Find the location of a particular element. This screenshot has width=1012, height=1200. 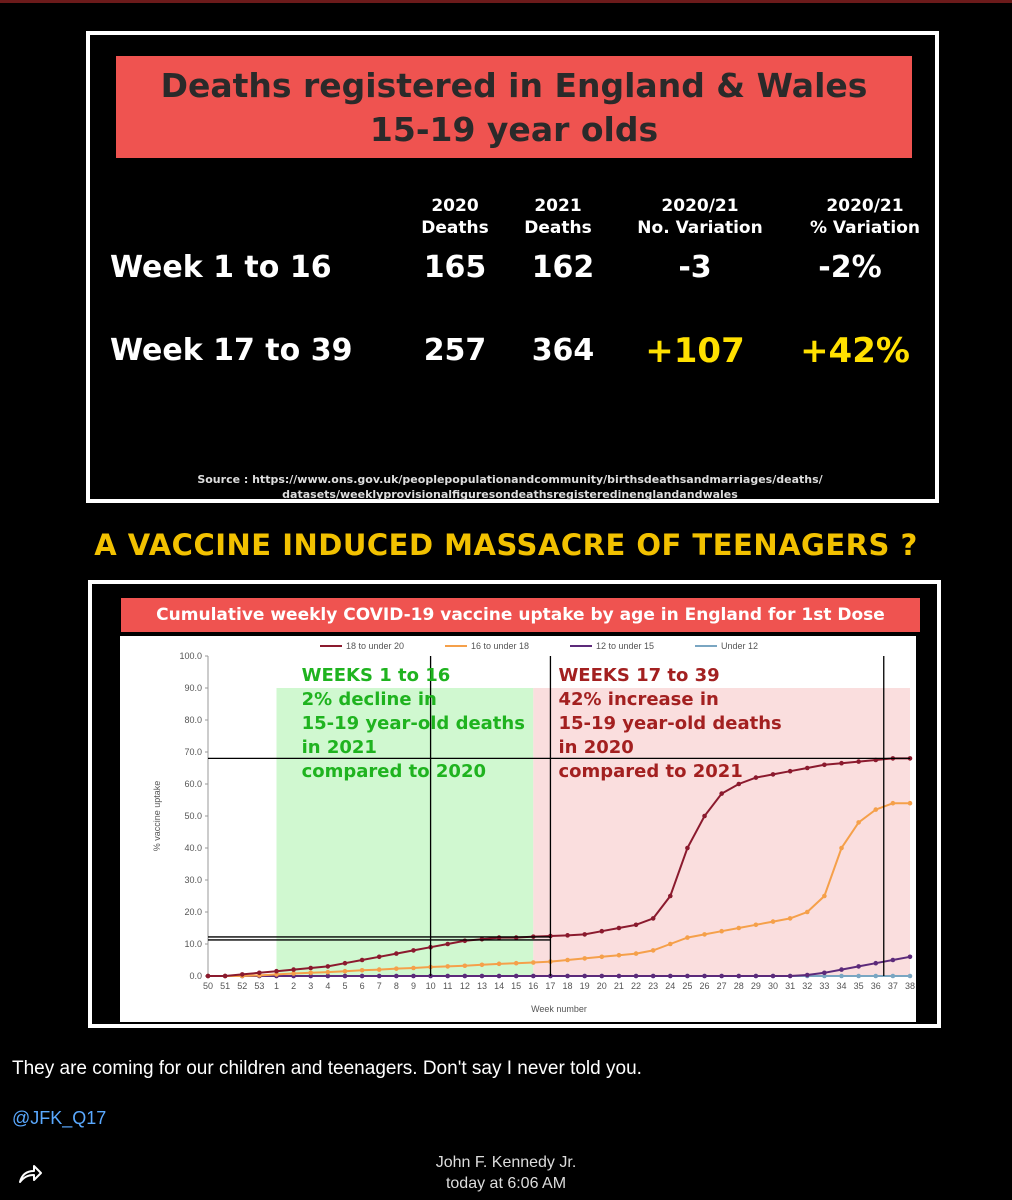

col-header-percent-variation: 2020/21 % Variation is located at coordinates (865, 217).